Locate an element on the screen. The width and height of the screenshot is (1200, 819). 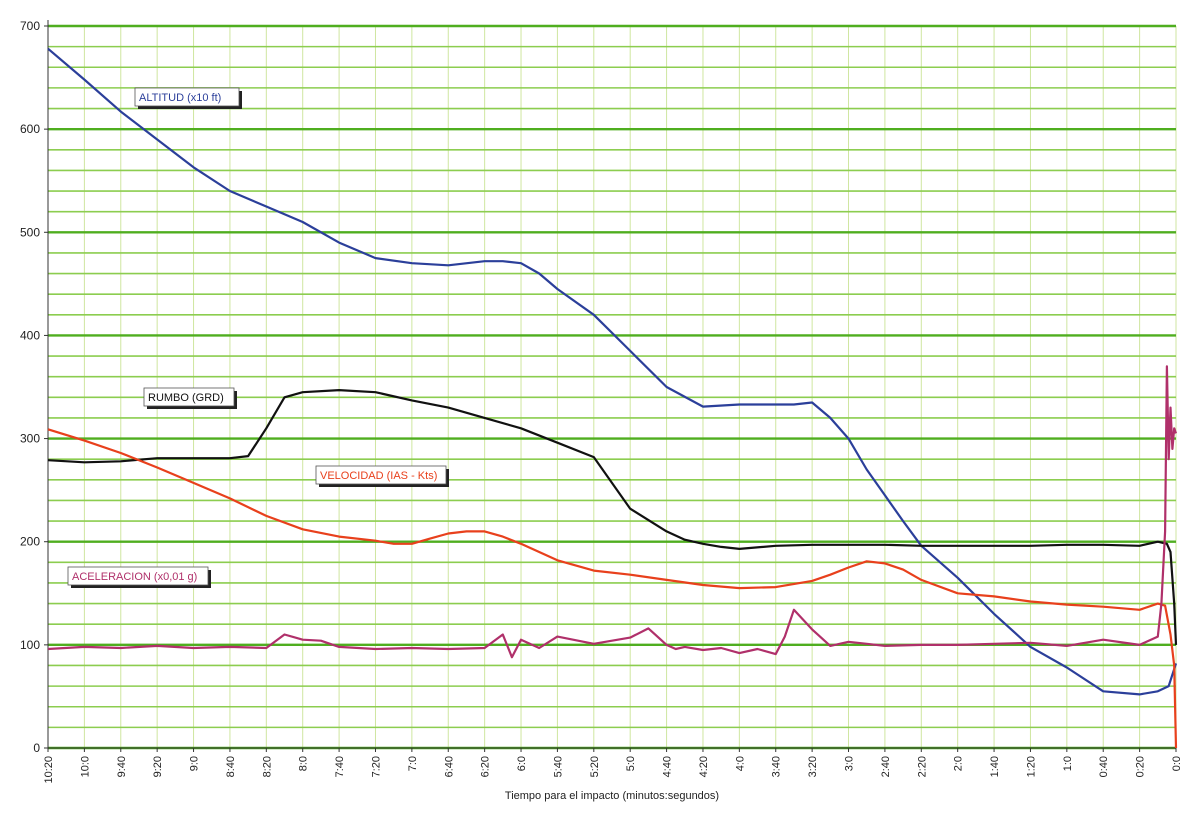
x-tick-label: 6:40 is located at coordinates (449, 766).